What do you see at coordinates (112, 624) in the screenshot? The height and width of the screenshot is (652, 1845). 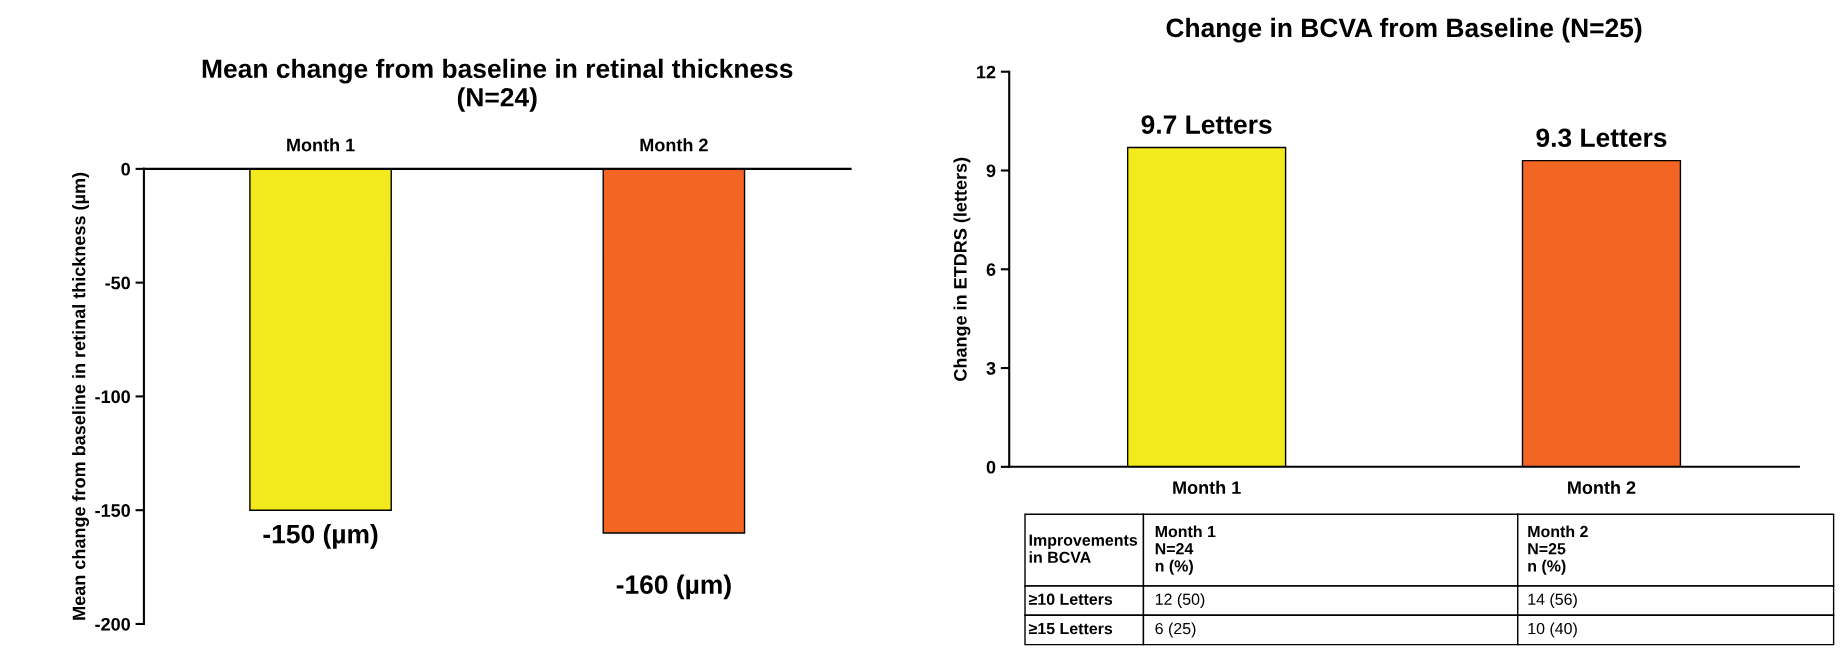 I see `y-tick-label: -200` at bounding box center [112, 624].